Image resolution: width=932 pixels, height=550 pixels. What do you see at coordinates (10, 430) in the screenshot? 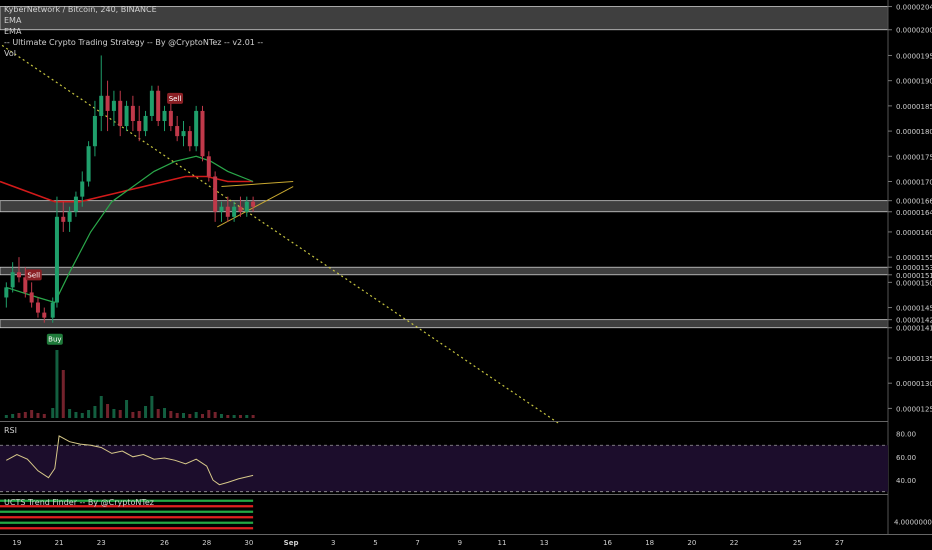
I see `rsi-label: RSI` at bounding box center [10, 430].